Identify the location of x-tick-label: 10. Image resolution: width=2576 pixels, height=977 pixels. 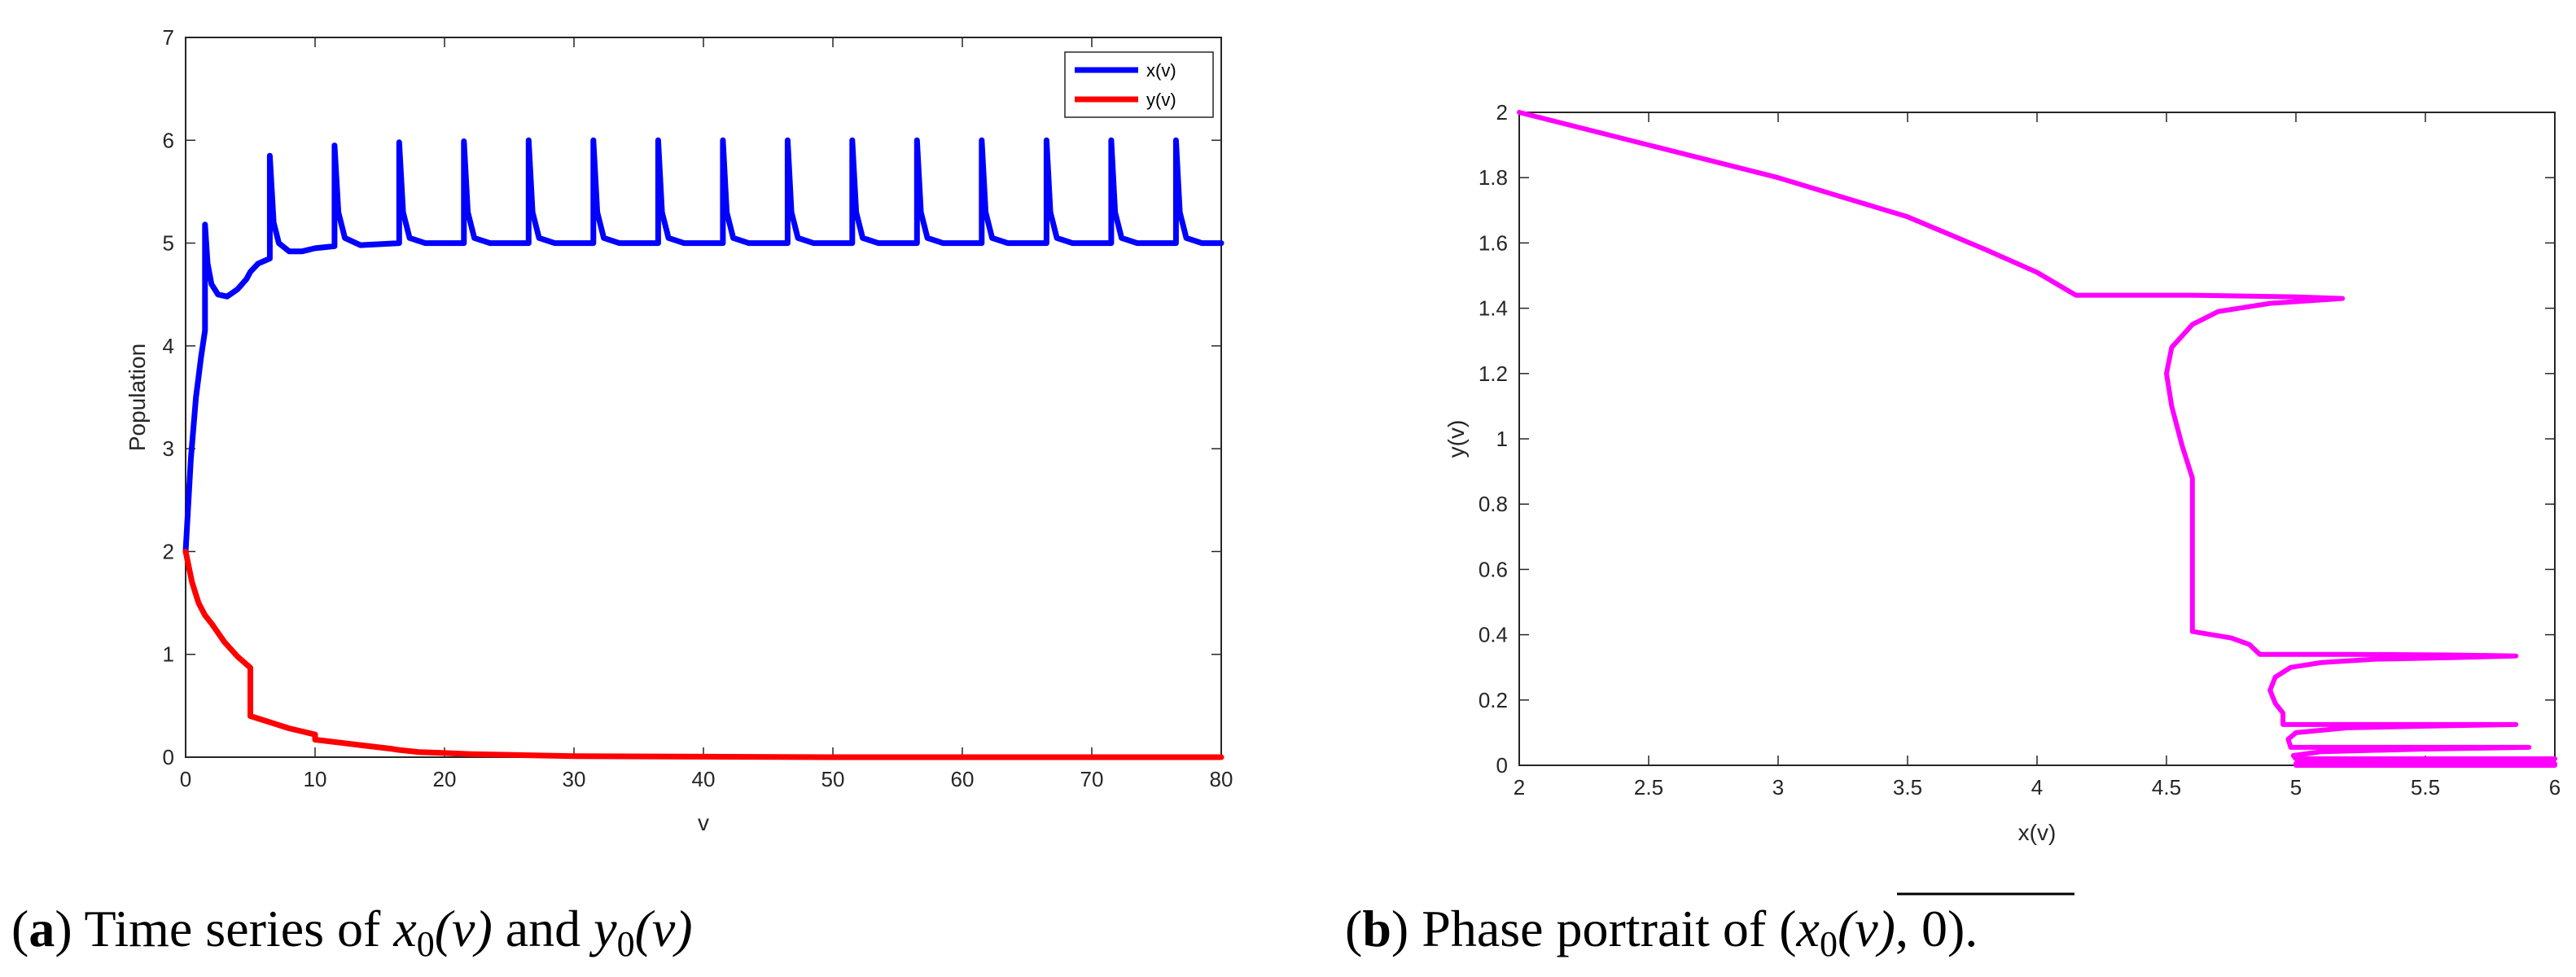
(315, 779).